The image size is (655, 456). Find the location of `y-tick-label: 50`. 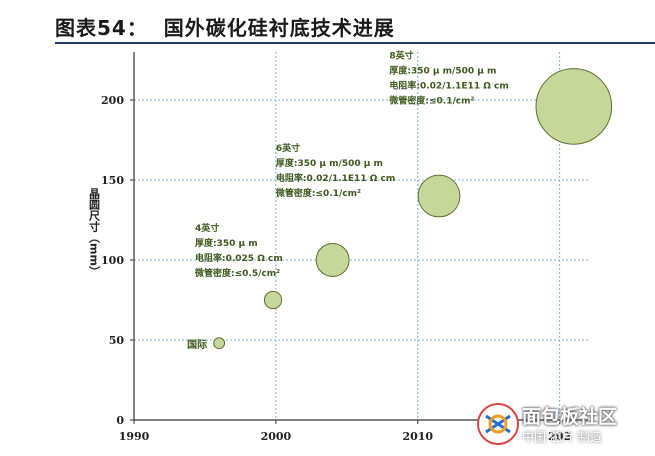

y-tick-label: 50 is located at coordinates (117, 340).